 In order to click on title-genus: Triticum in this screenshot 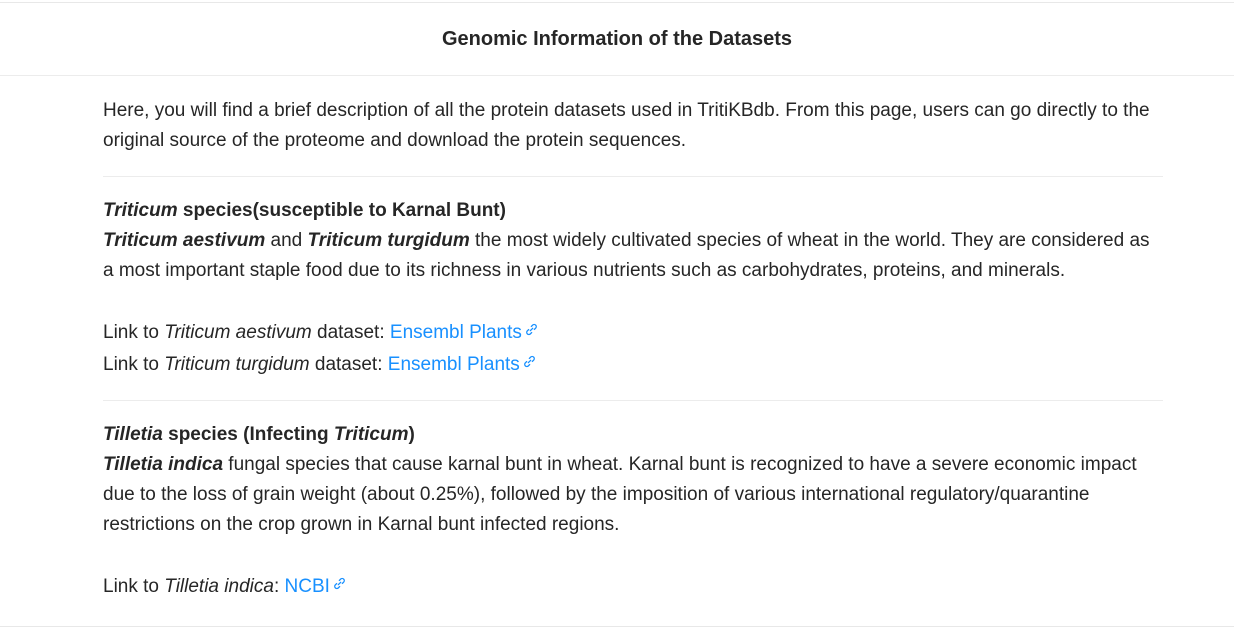, I will do `click(140, 210)`.